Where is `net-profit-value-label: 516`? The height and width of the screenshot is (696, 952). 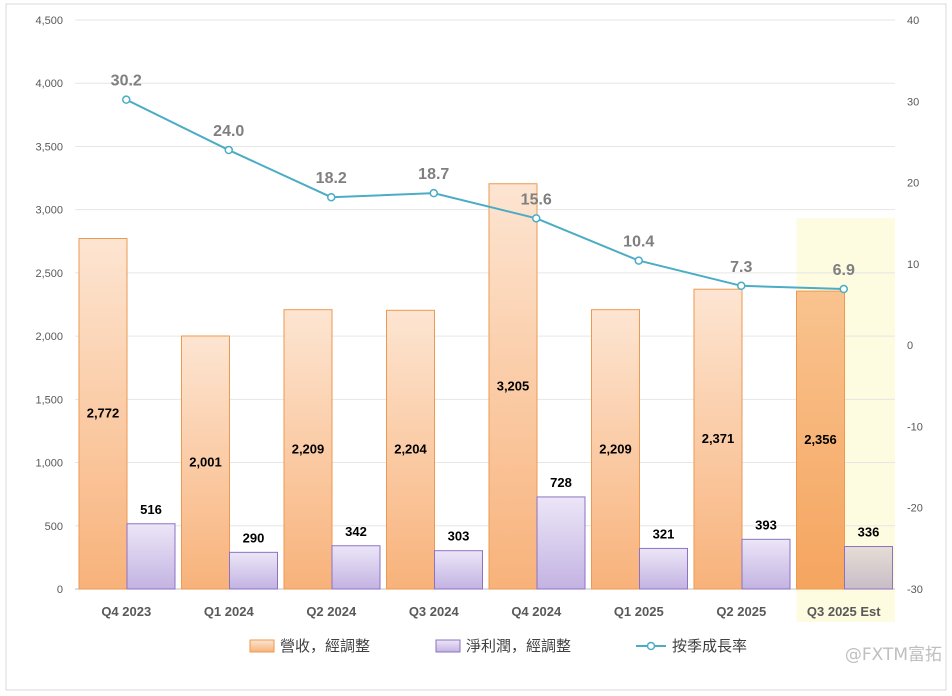 net-profit-value-label: 516 is located at coordinates (151, 509).